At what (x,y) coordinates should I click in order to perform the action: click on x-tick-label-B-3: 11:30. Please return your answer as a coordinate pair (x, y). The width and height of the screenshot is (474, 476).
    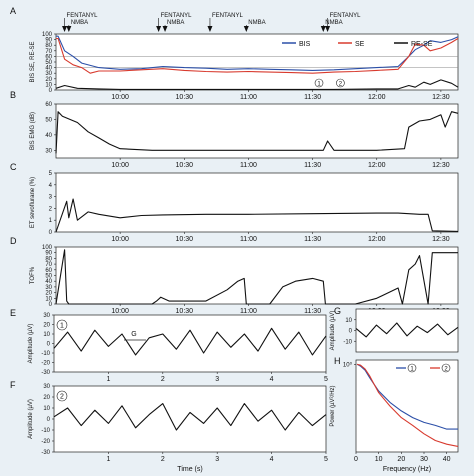
    Looking at the image, I should click on (312, 165).